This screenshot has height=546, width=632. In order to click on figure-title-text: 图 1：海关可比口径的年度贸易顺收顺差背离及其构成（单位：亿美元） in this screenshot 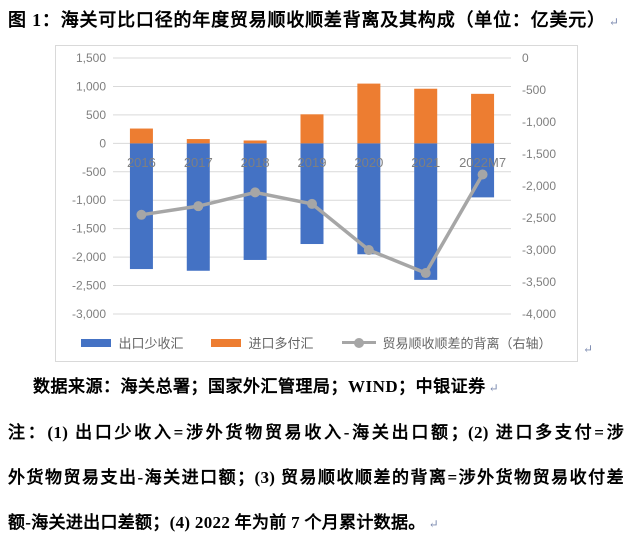, I will do `click(307, 20)`.